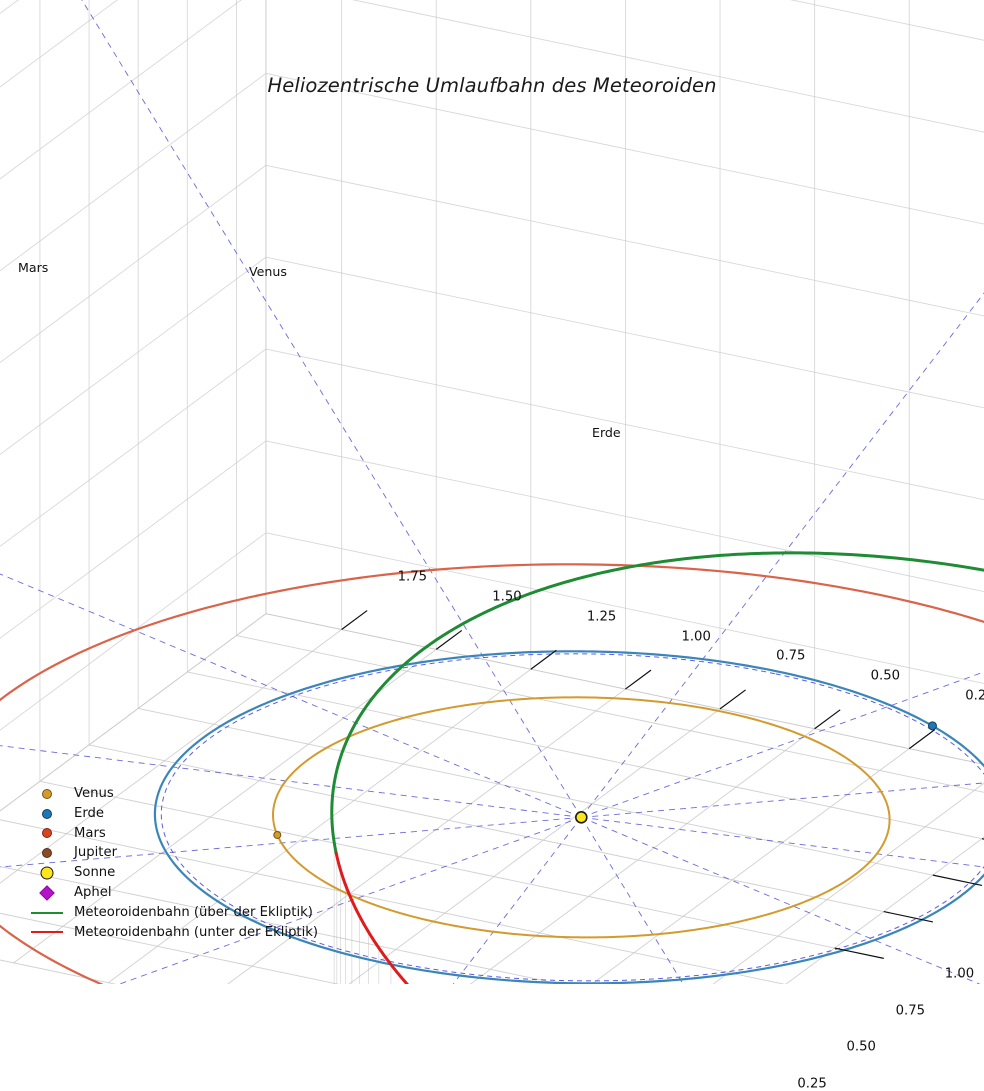  Describe the element at coordinates (95, 853) in the screenshot. I see `legend-item-label: Jupiter` at that location.